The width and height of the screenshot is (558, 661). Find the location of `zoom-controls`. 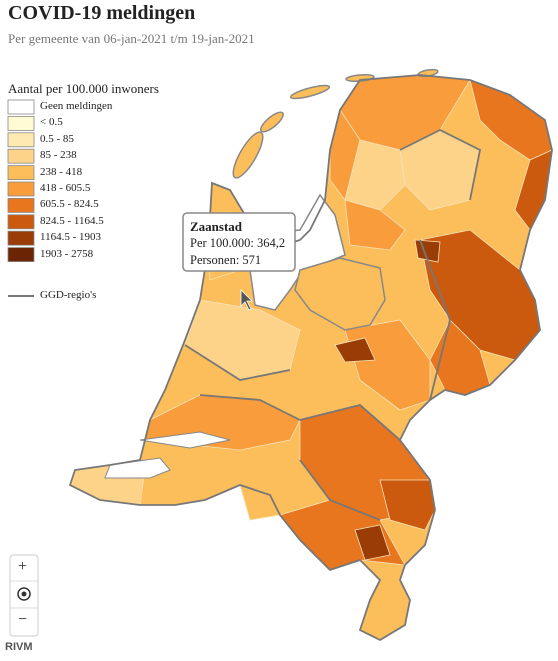

zoom-controls is located at coordinates (24, 595).